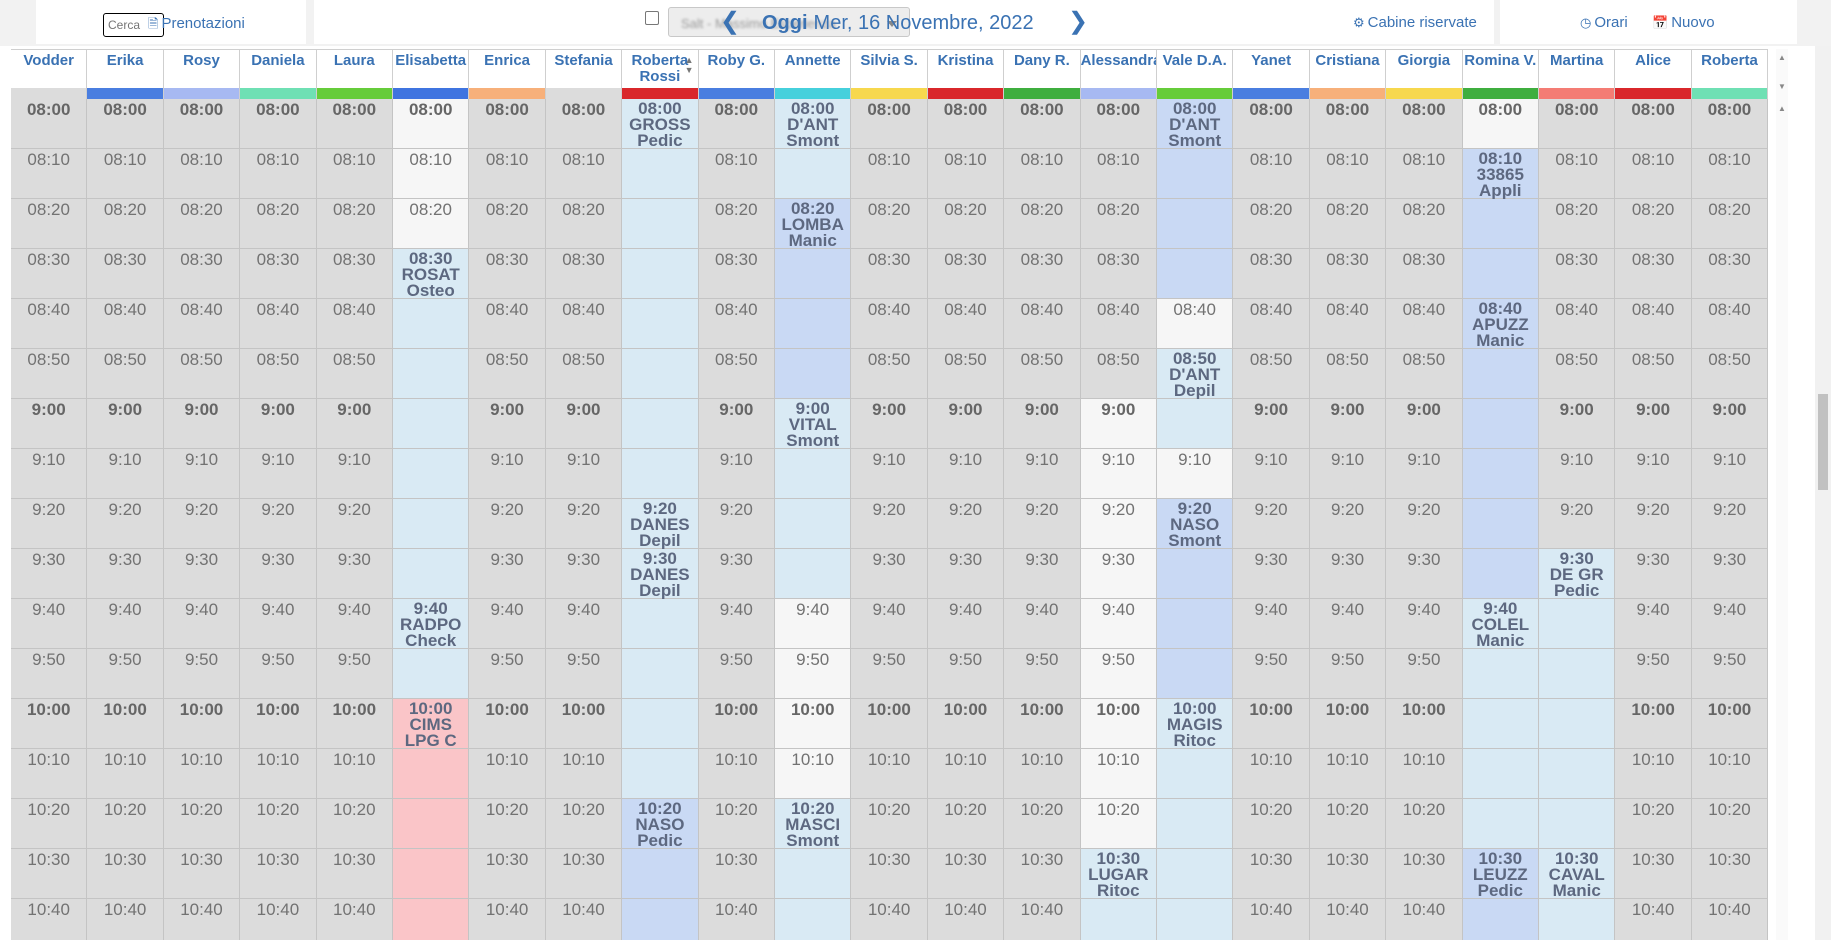 The height and width of the screenshot is (940, 1831). Describe the element at coordinates (1653, 74) in the screenshot. I see `staff-column-header: Alice` at that location.